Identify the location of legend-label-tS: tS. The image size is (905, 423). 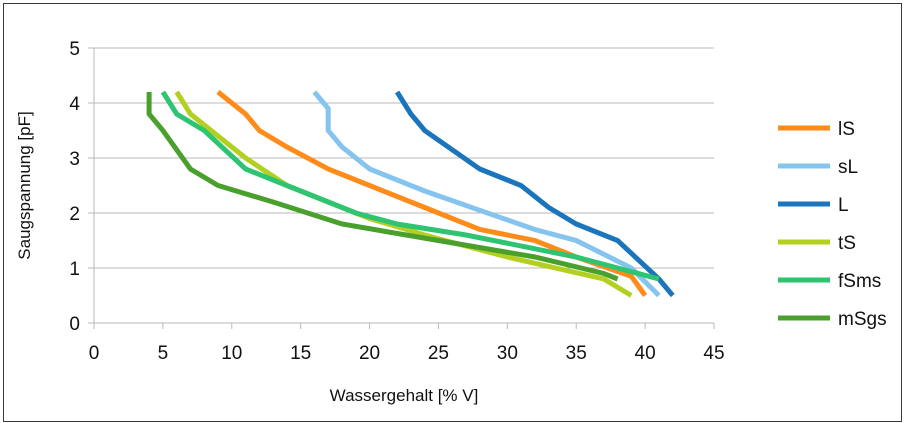
(847, 243).